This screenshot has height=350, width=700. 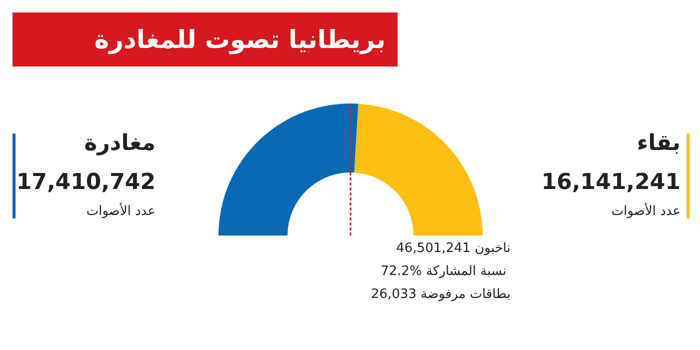 I want to click on data-label: 16,141,241, so click(x=611, y=182).